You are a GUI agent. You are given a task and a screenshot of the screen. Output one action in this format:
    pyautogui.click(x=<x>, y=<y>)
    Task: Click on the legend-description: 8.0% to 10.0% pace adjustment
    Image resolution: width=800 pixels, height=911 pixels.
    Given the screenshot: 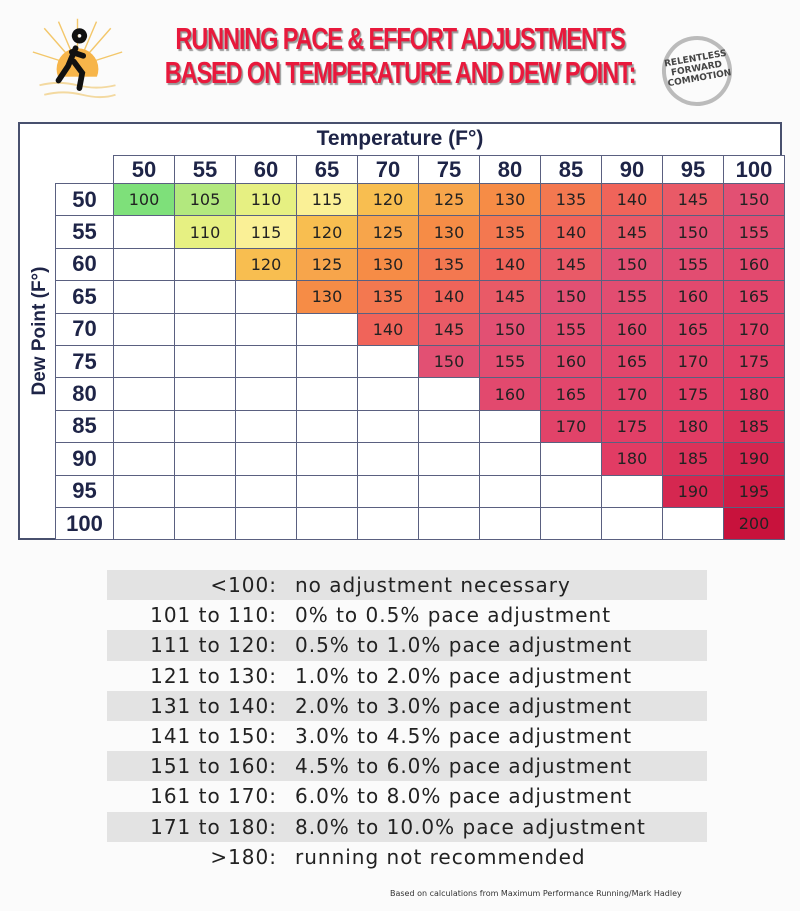 What is the action you would take?
    pyautogui.click(x=470, y=826)
    